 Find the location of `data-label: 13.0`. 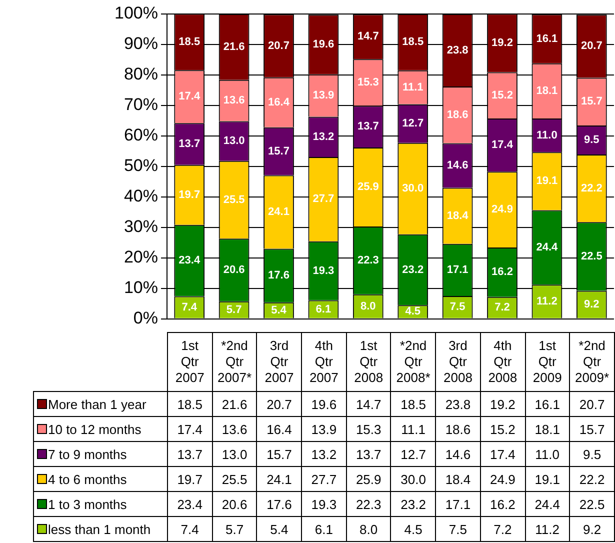

data-label: 13.0 is located at coordinates (234, 454).